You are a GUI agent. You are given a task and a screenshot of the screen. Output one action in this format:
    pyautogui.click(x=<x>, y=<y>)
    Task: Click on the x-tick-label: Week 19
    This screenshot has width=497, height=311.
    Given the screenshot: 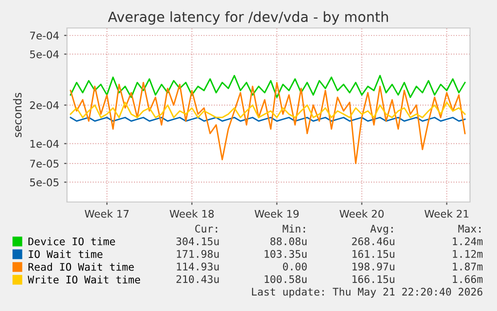 What is the action you would take?
    pyautogui.click(x=276, y=214)
    